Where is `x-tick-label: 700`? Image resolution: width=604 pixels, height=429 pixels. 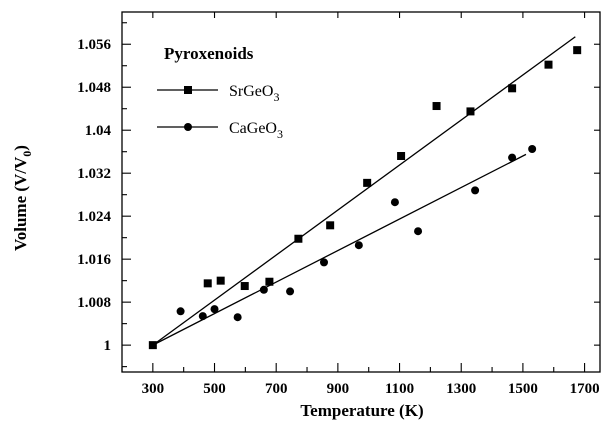 x-tick-label: 700 is located at coordinates (276, 389).